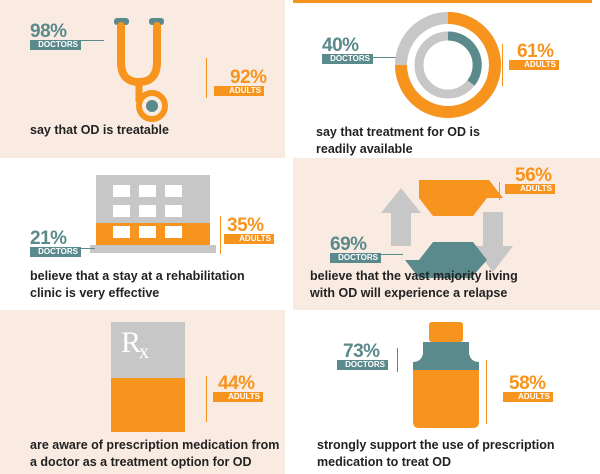 Image resolution: width=600 pixels, height=474 pixels. What do you see at coordinates (361, 351) in the screenshot?
I see `doctors-percent: 73%` at bounding box center [361, 351].